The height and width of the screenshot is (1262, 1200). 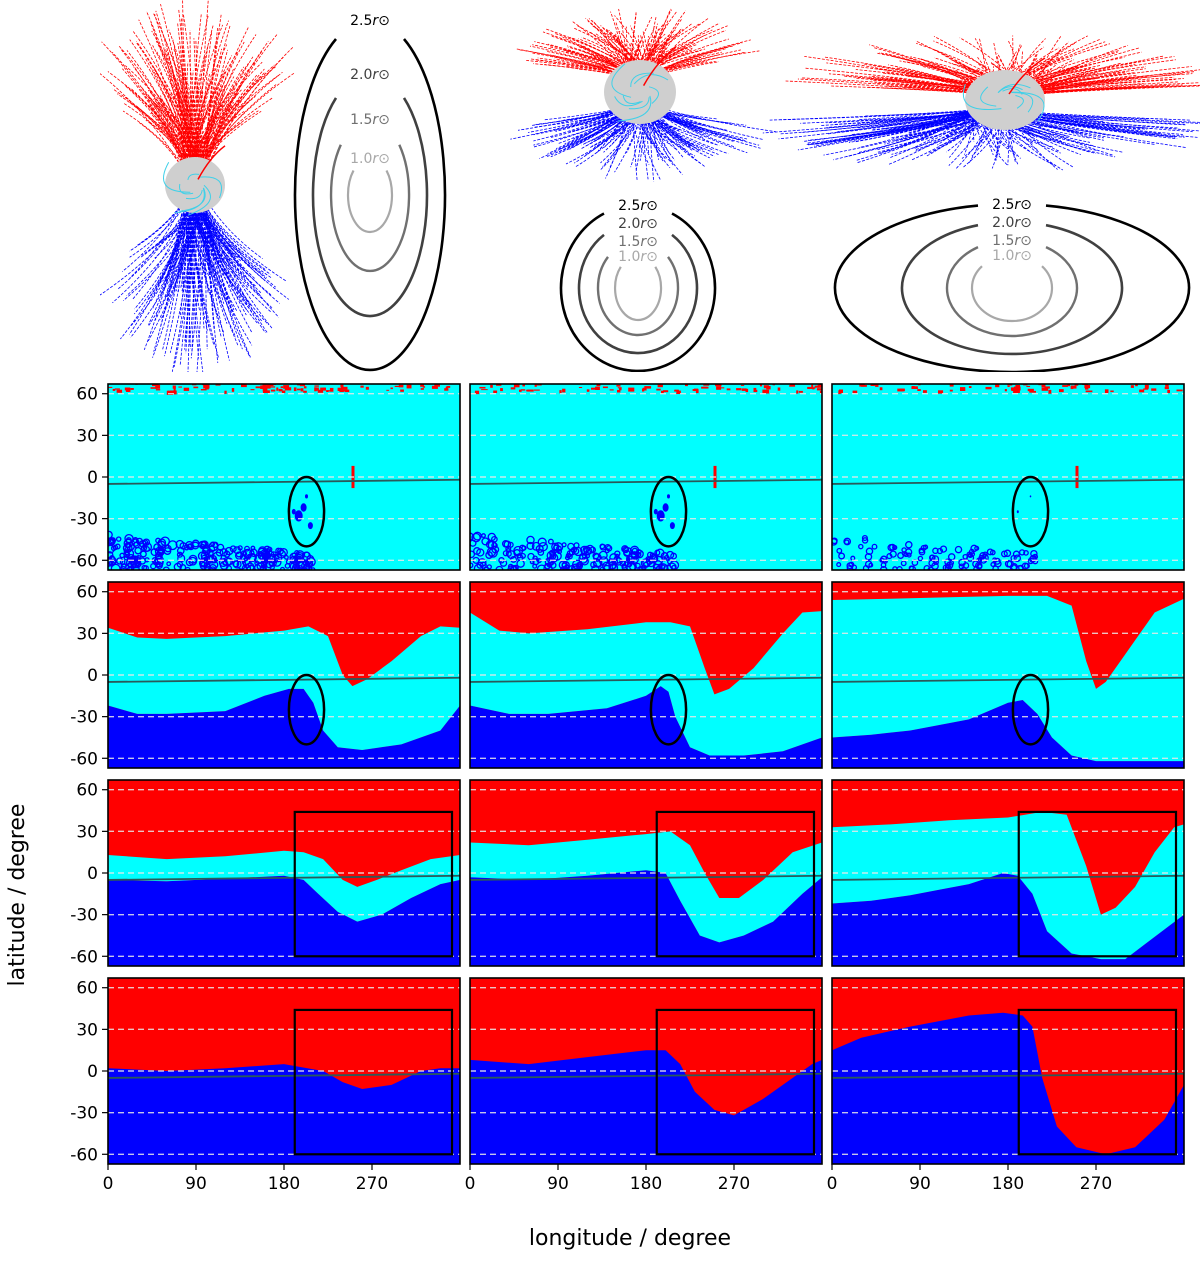 What do you see at coordinates (646, 1047) in the screenshot?
I see `positive-region` at bounding box center [646, 1047].